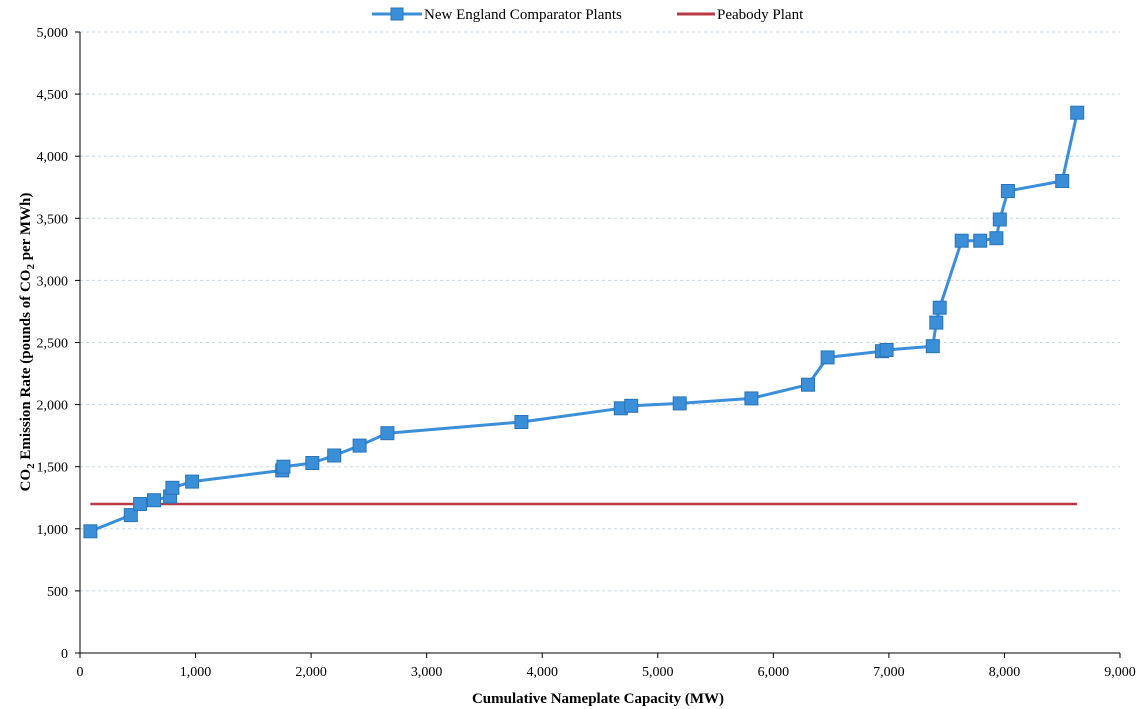 The width and height of the screenshot is (1146, 709). What do you see at coordinates (31, 267) in the screenshot?
I see `y-axis-title-subscript-2: 2` at bounding box center [31, 267].